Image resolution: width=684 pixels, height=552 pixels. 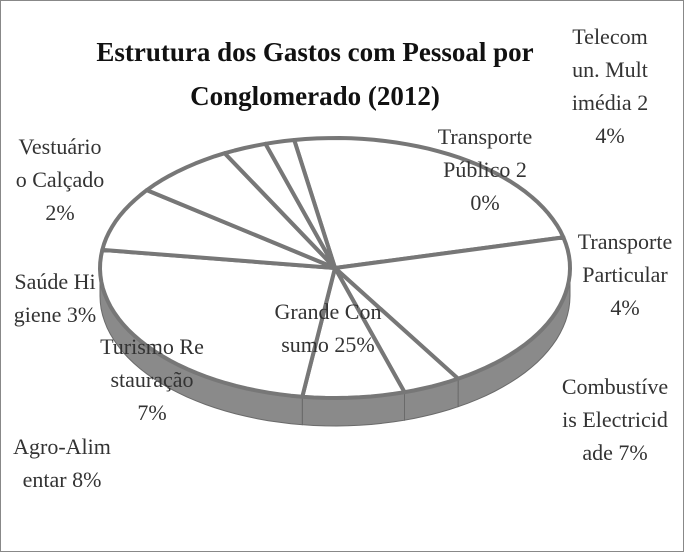 I want to click on slice-label: Turismo Restauração 7%, so click(x=152, y=379).